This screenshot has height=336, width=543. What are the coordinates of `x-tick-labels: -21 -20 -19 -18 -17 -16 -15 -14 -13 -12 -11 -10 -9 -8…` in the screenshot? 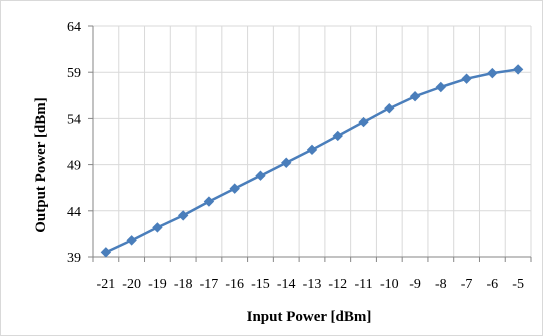 It's located at (310, 284).